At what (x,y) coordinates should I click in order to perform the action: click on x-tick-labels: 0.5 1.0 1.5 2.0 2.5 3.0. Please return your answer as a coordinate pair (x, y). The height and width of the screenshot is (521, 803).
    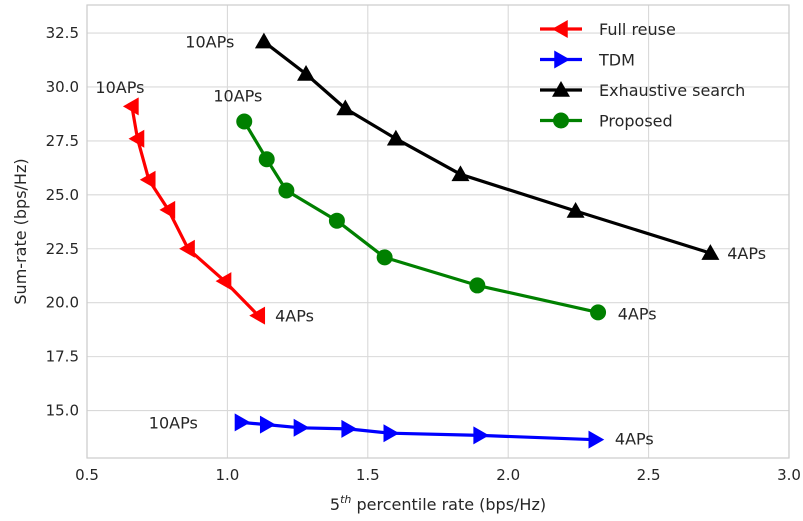
    Looking at the image, I should click on (438, 475).